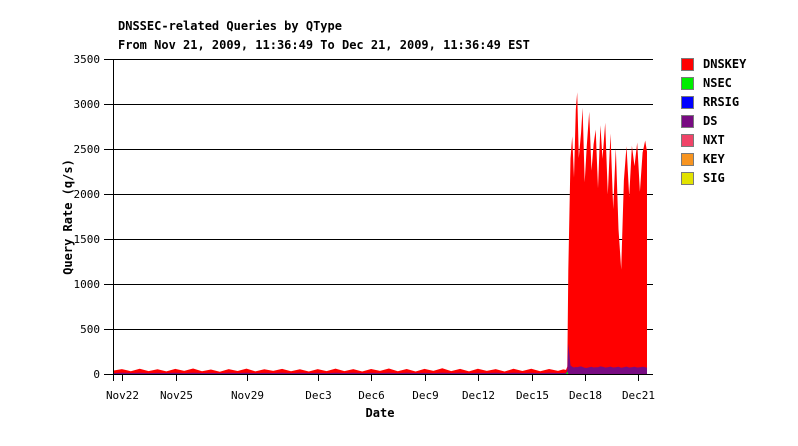 Image resolution: width=798 pixels, height=446 pixels. Describe the element at coordinates (478, 395) in the screenshot. I see `x-tick-label: Dec12` at that location.